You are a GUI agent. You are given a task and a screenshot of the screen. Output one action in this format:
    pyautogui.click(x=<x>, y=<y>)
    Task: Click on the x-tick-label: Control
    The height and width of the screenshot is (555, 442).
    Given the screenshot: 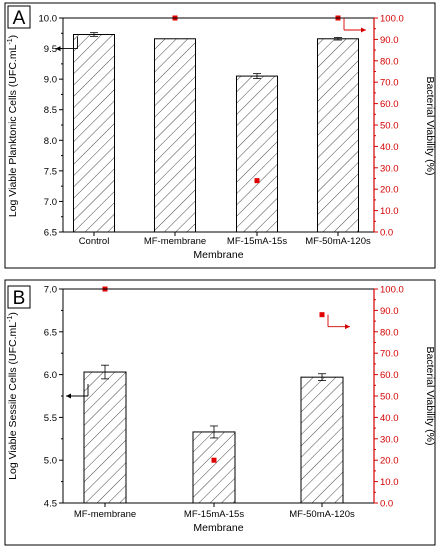 What is the action you would take?
    pyautogui.click(x=94, y=241)
    